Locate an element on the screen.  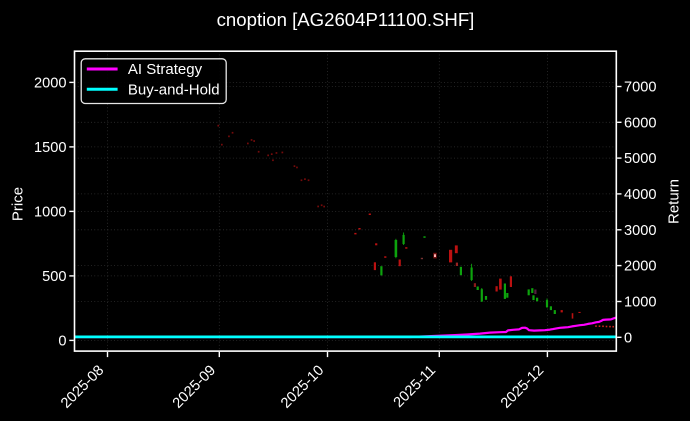
svg-text: 4000 is located at coordinates (640, 195).